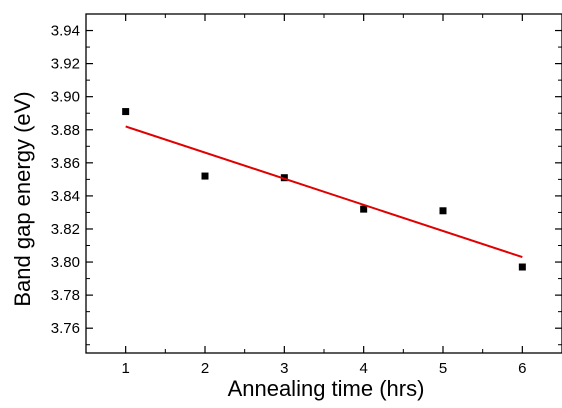 The width and height of the screenshot is (562, 408). Describe the element at coordinates (284, 368) in the screenshot. I see `x-tick-label-3: 3` at that location.